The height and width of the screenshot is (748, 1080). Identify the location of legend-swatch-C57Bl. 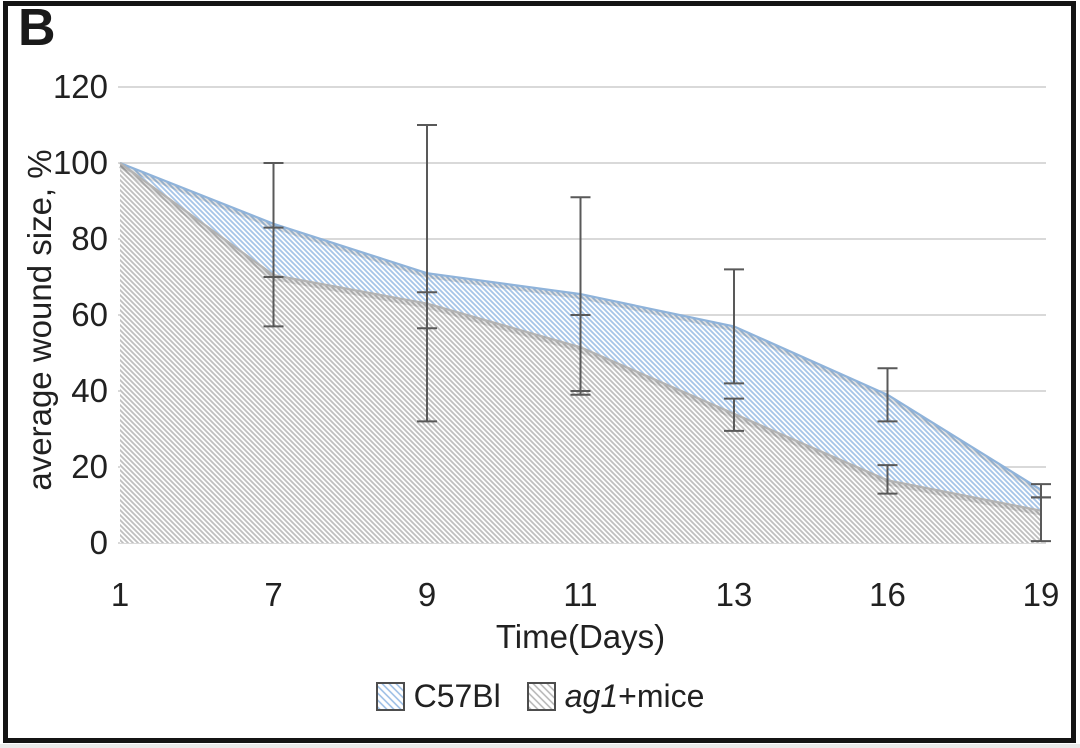
(390, 696).